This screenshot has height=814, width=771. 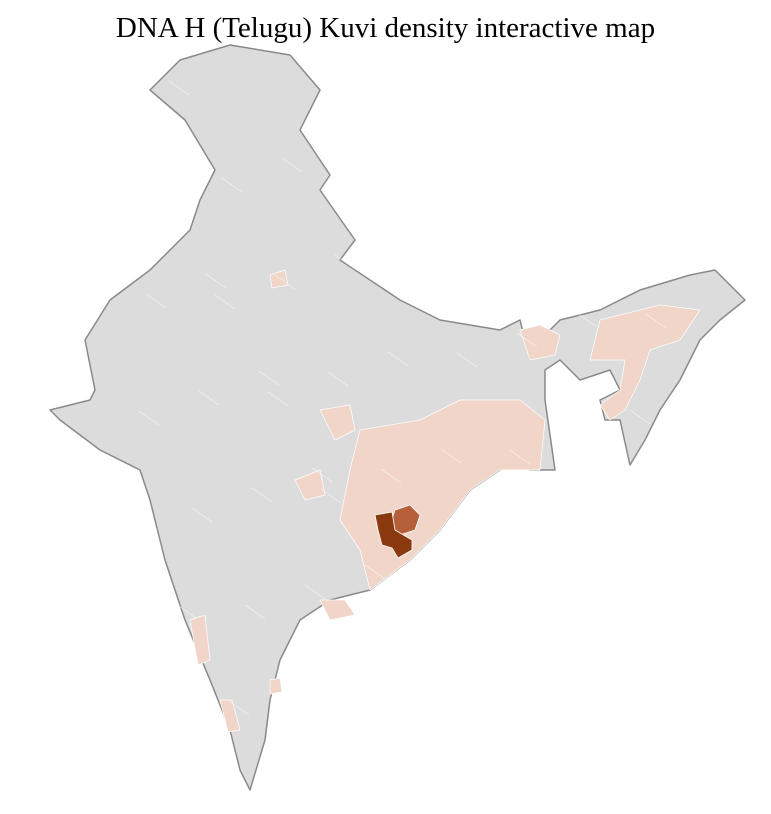 I want to click on district-high, so click(x=393, y=535).